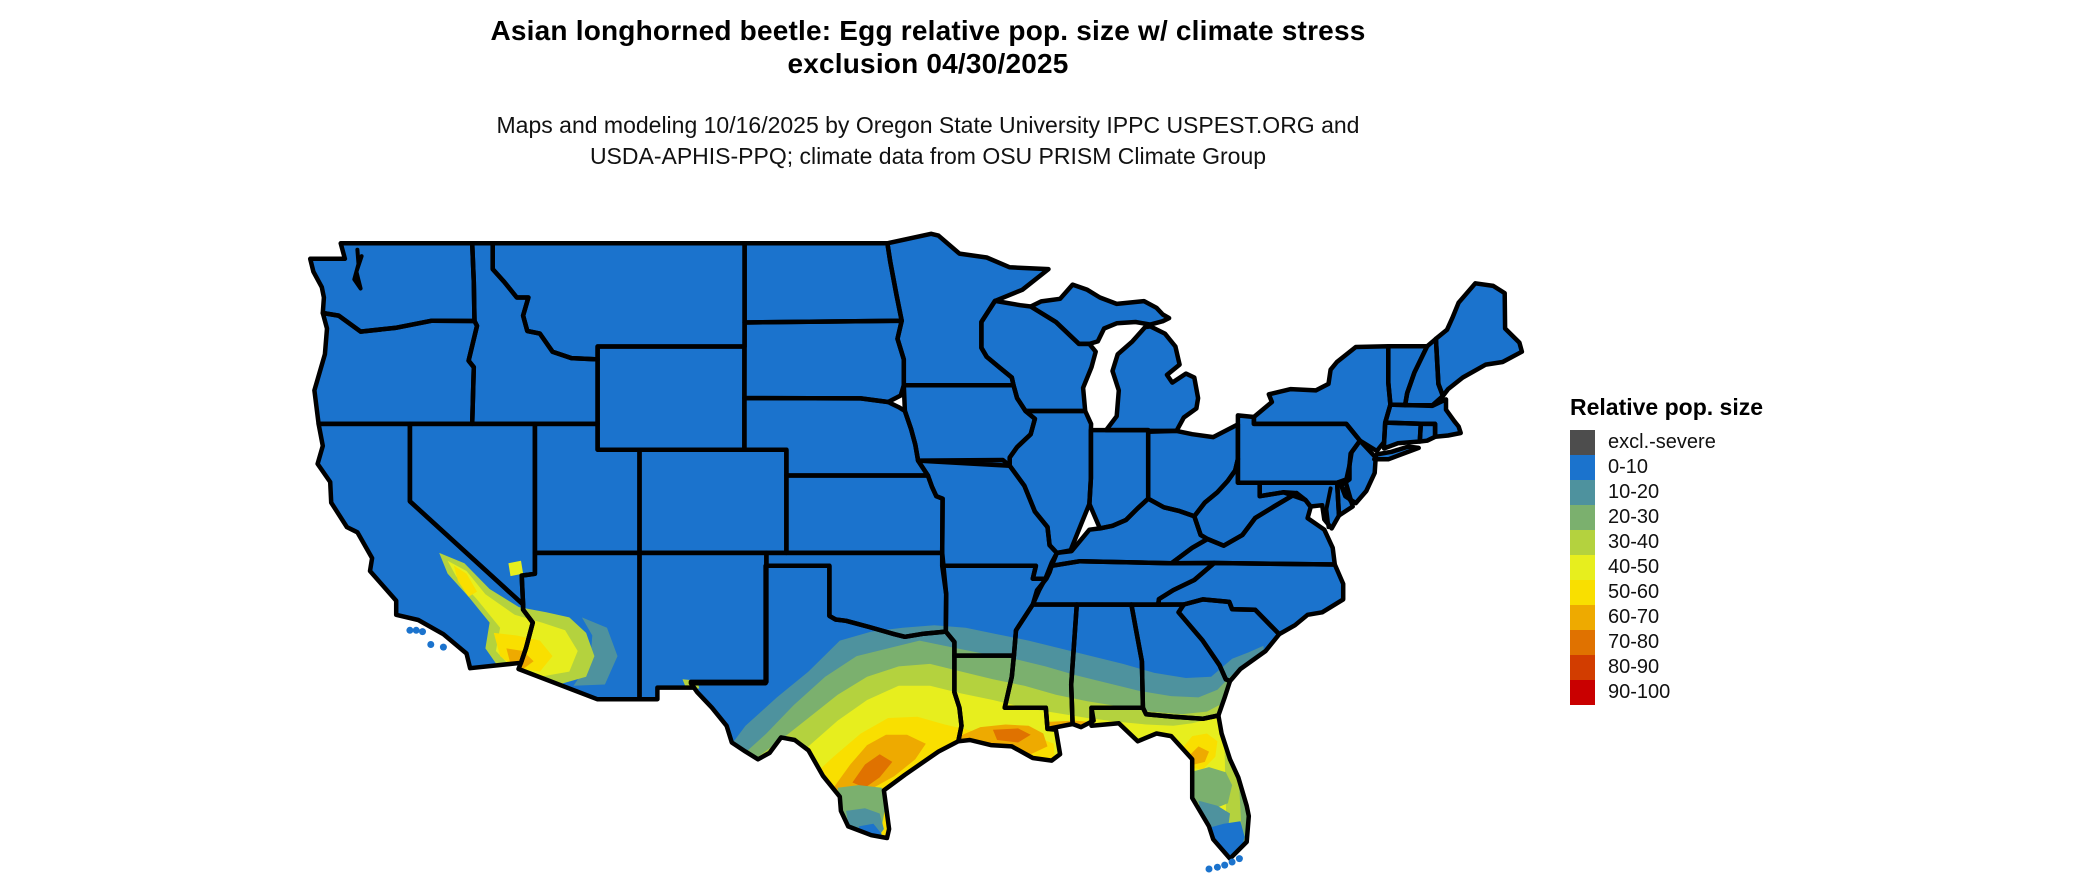 This screenshot has height=892, width=2100. Describe the element at coordinates (1634, 542) in the screenshot. I see `legend-label: 30-40` at that location.